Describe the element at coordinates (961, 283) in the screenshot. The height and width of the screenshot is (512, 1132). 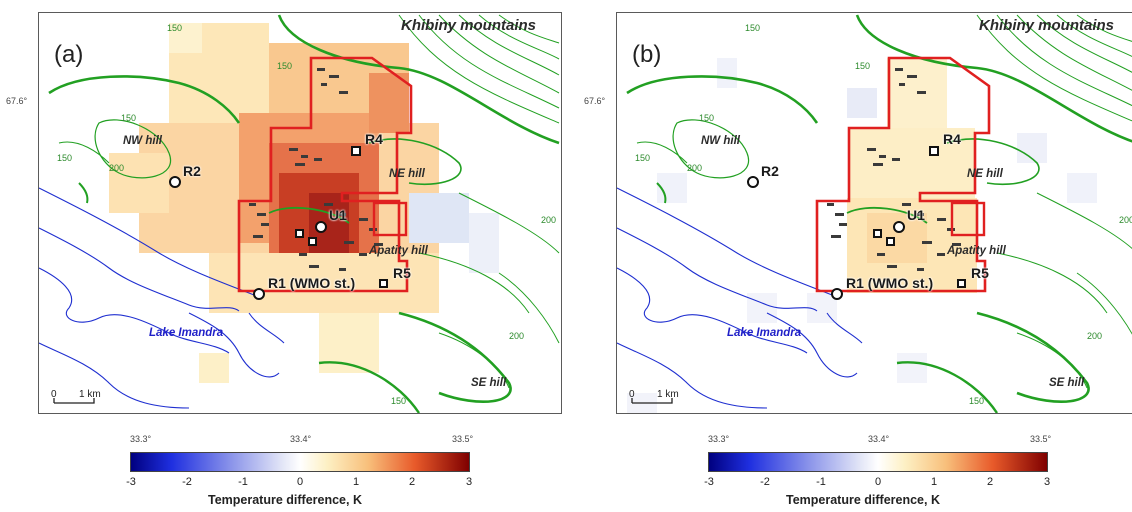
I see `r5-marker-b` at that location.